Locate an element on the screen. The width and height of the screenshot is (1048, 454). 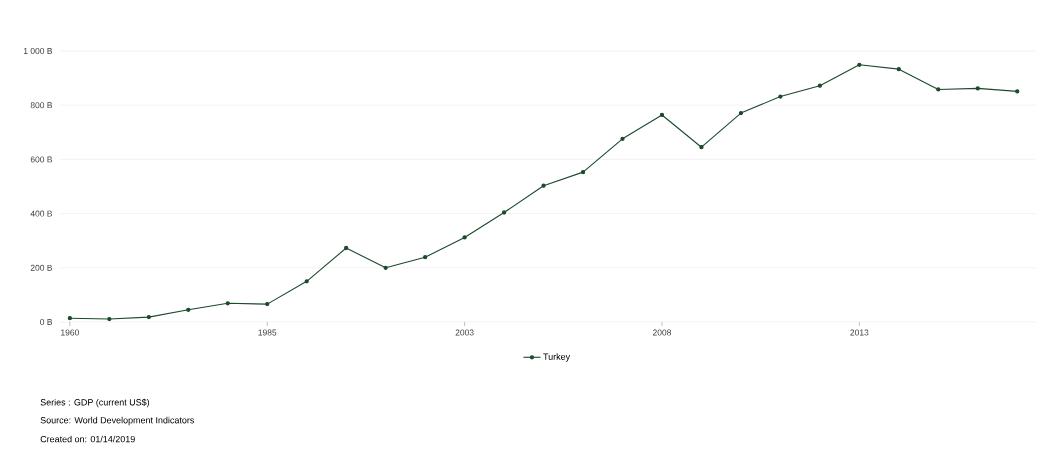
x-tick-label: 2003 is located at coordinates (464, 332).